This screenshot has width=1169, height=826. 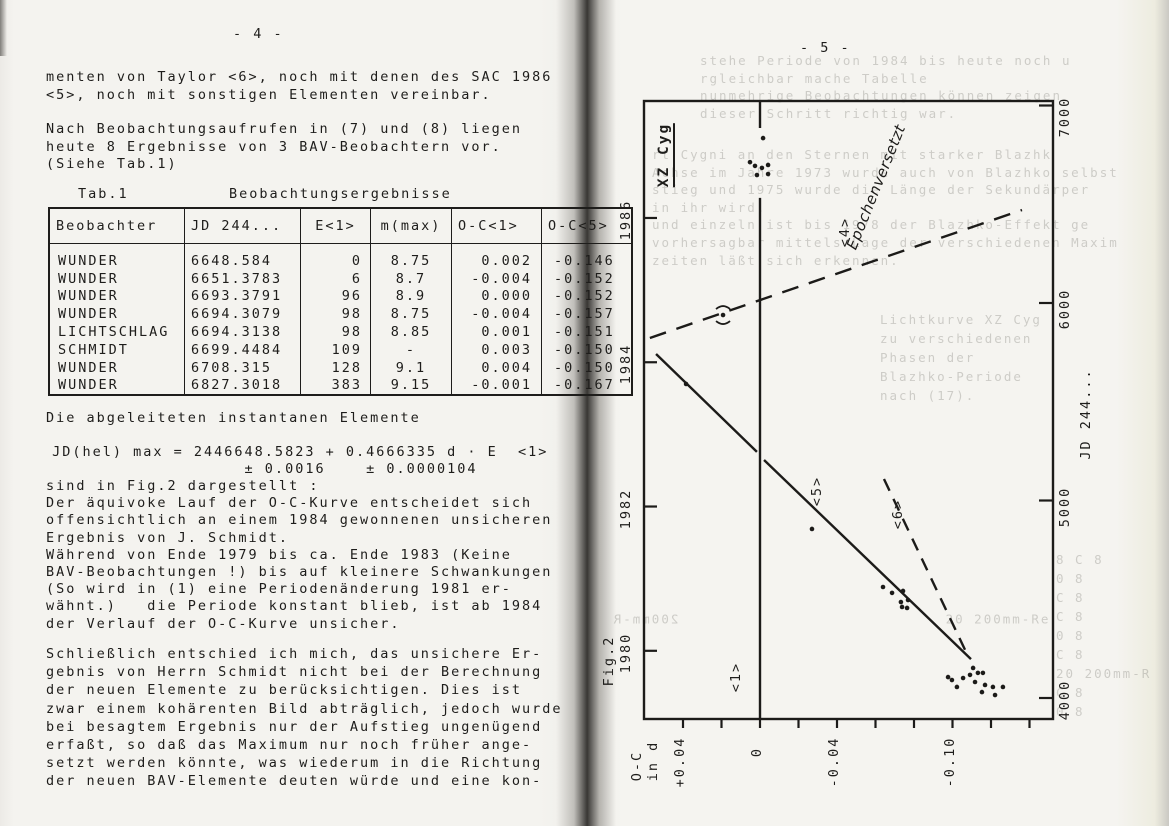 I want to click on table-cell: -, so click(x=411, y=349).